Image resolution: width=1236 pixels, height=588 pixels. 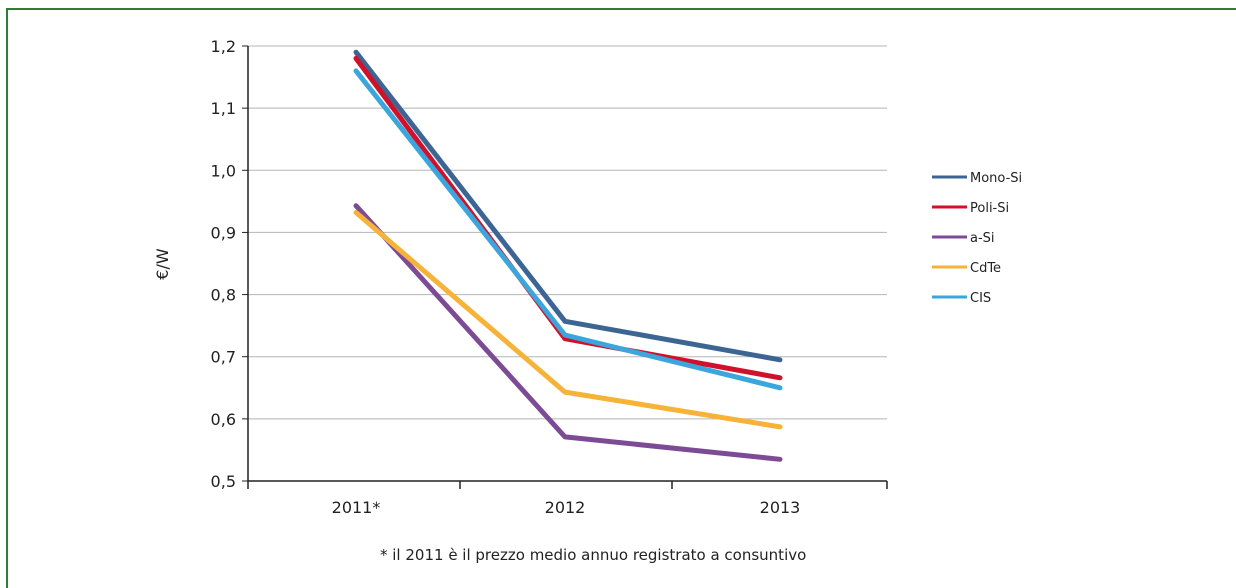 What do you see at coordinates (223, 170) in the screenshot?
I see `y-tick-label: 1,0` at bounding box center [223, 170].